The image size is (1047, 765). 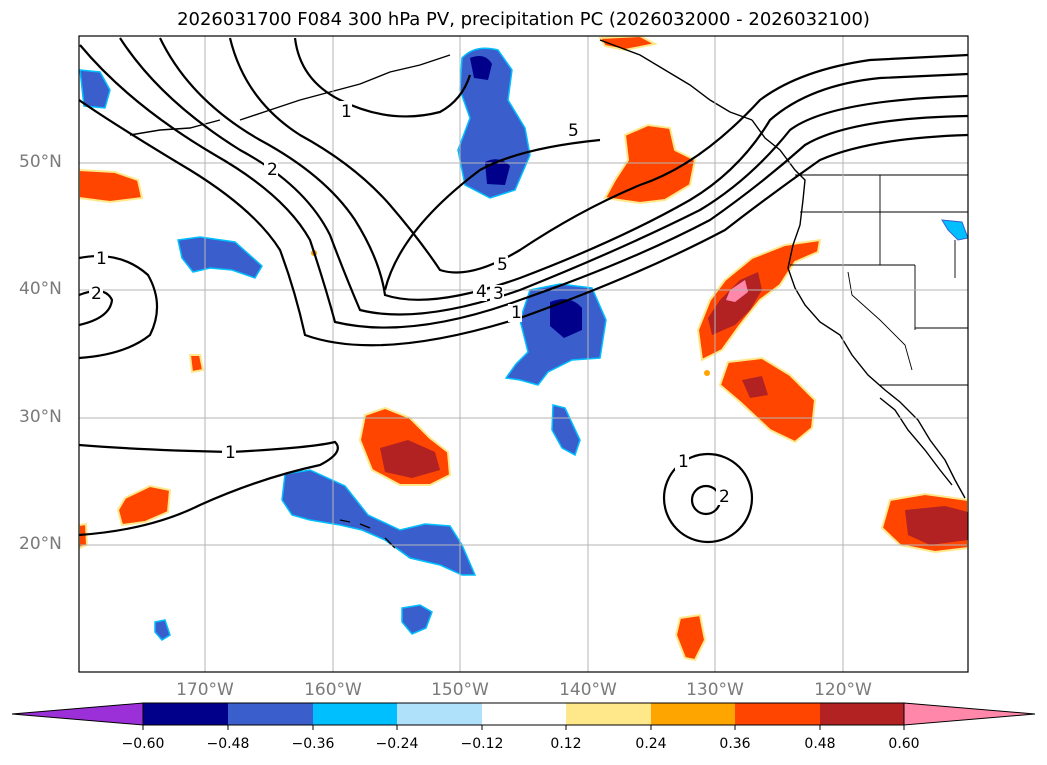 I want to click on contour-label: 3, so click(x=498, y=294).